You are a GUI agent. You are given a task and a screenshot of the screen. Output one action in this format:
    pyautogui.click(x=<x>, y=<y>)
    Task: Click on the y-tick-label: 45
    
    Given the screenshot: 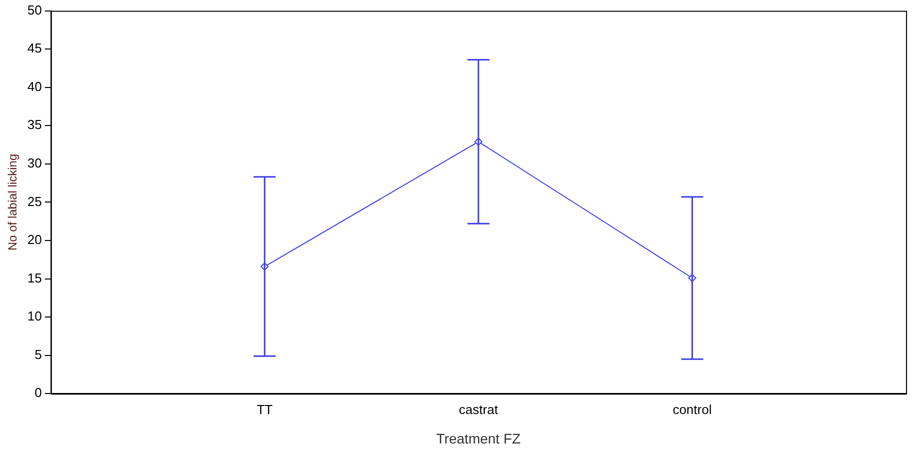 What is the action you would take?
    pyautogui.click(x=34, y=48)
    